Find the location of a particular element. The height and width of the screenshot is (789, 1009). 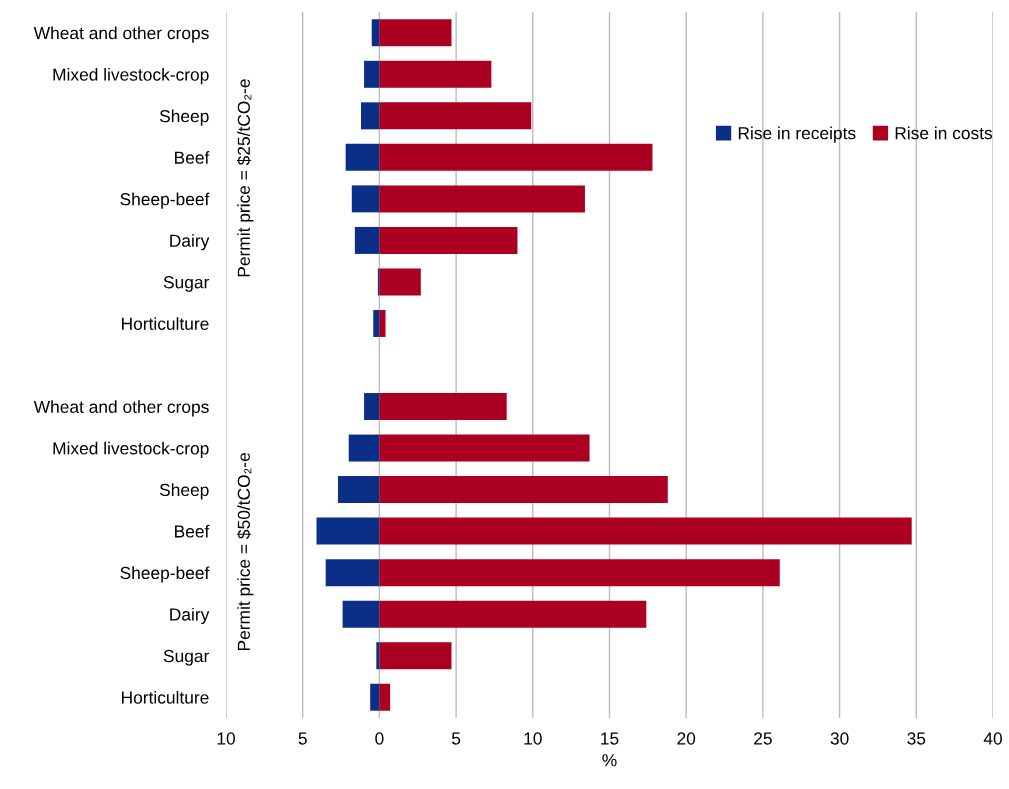

x-tick-label: 30 is located at coordinates (839, 738).